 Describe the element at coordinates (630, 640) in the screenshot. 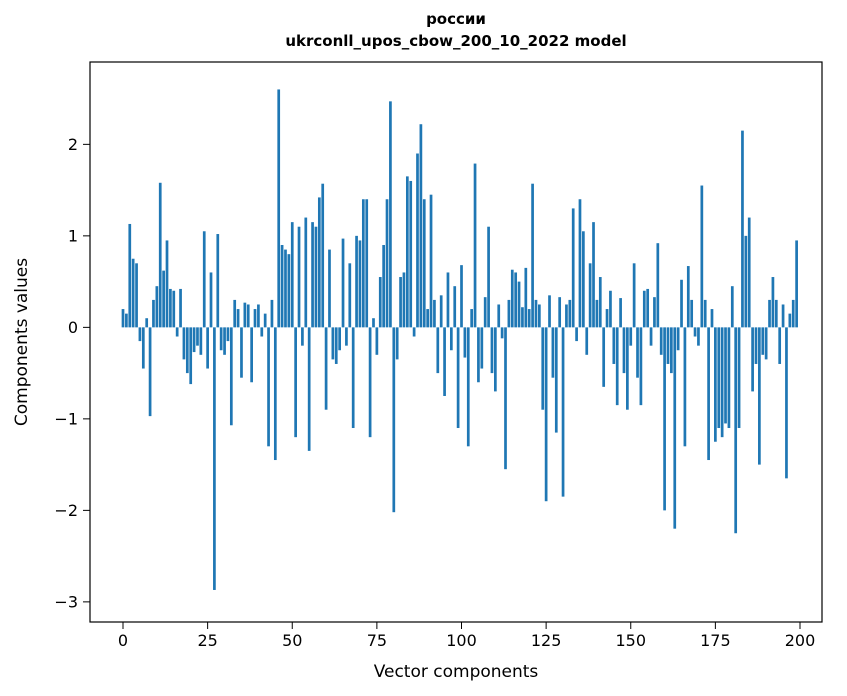

I see `x-tick-label: 150` at that location.